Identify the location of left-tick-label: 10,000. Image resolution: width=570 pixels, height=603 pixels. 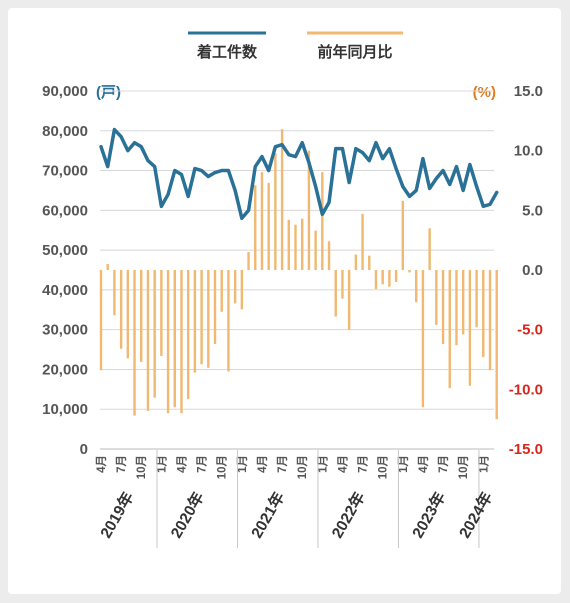
(65, 409).